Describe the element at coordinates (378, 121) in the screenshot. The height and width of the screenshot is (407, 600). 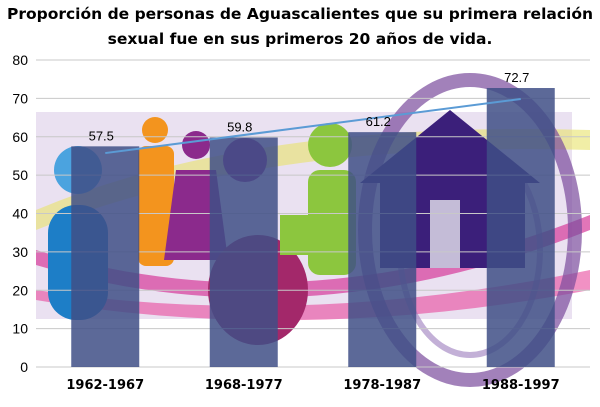
I see `data-label: 61.2` at that location.